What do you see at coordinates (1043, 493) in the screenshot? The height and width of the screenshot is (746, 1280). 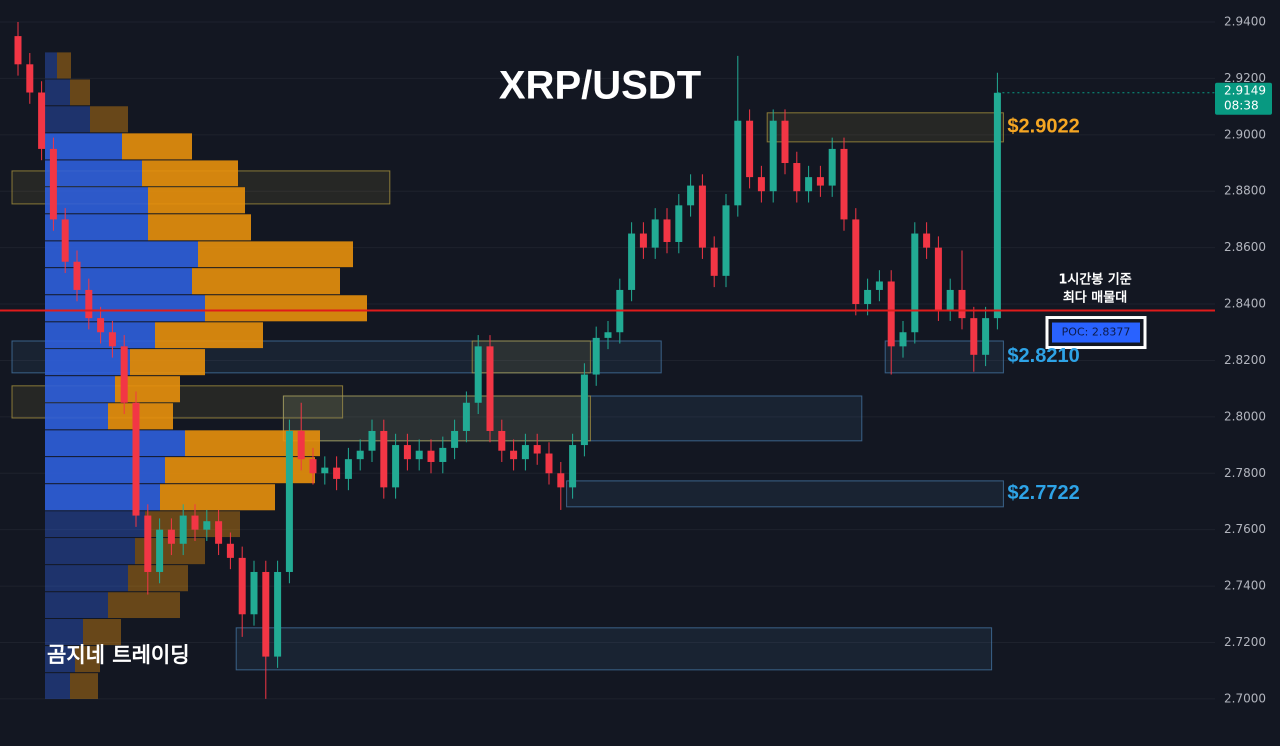 I see `zone-price-label: $2.7722` at bounding box center [1043, 493].